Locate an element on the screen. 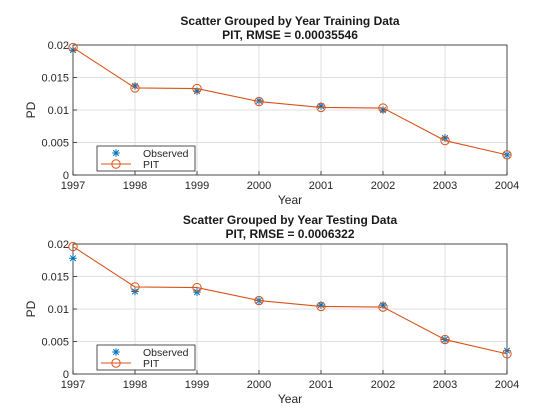  chart-title: Scatter Grouped by Year Training Data is located at coordinates (290, 21).